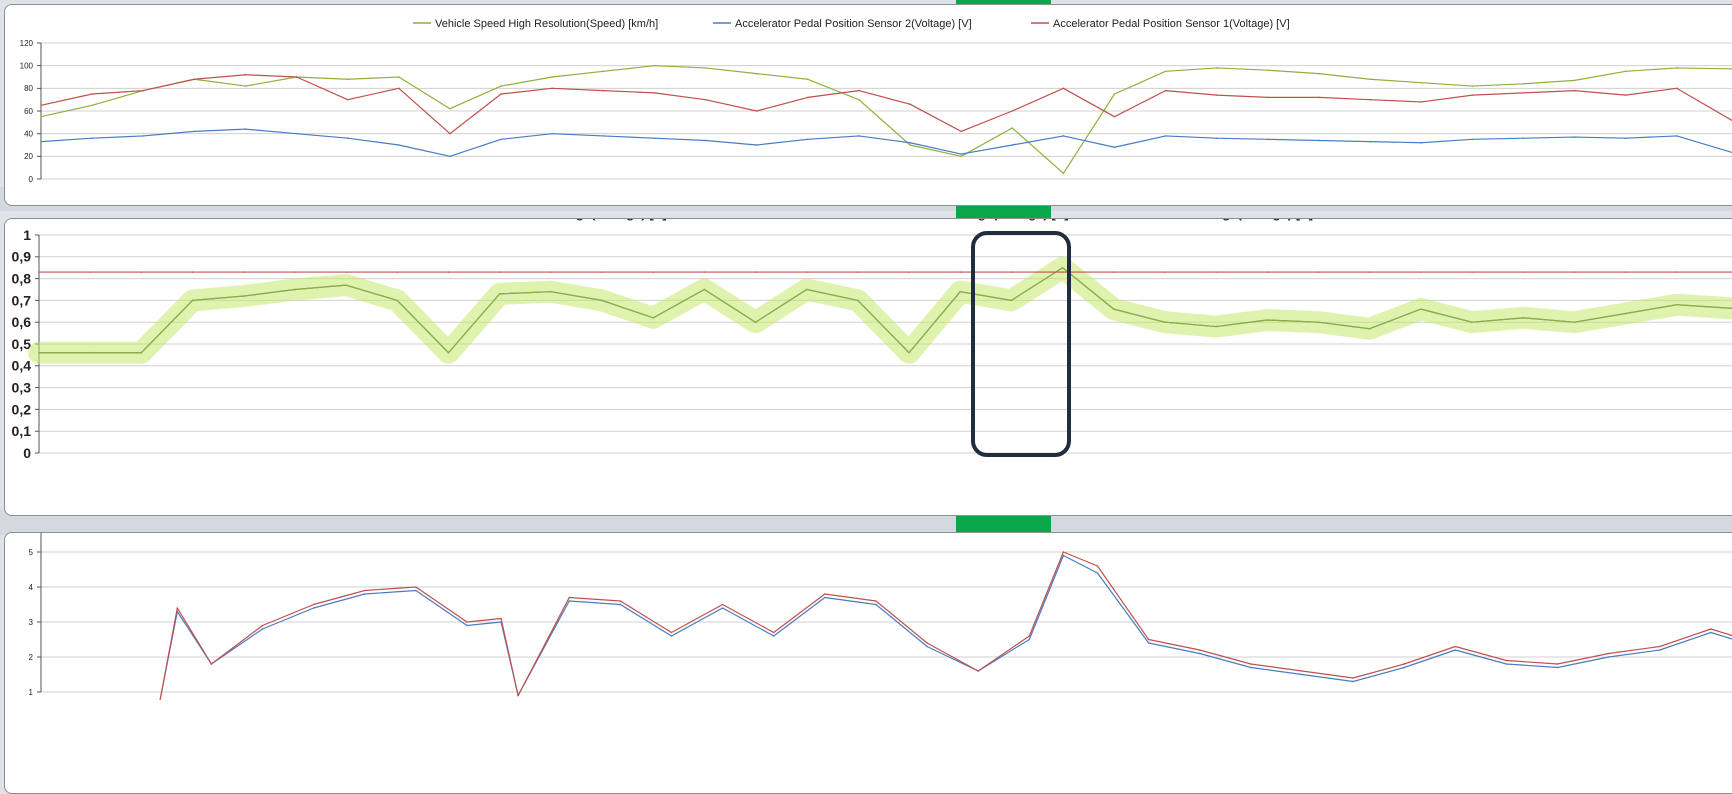 The image size is (1732, 794). What do you see at coordinates (27, 43) in the screenshot?
I see `y-tick-label: 120` at bounding box center [27, 43].